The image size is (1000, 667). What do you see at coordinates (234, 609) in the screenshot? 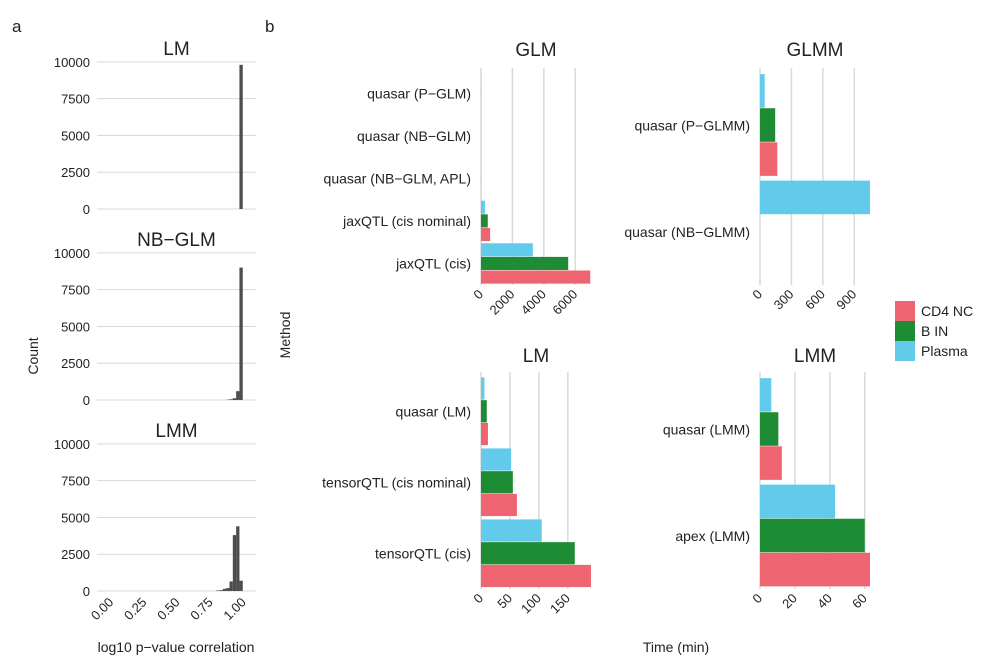
I see `hist-lmm-x-tick-label: 1.00` at bounding box center [234, 609].